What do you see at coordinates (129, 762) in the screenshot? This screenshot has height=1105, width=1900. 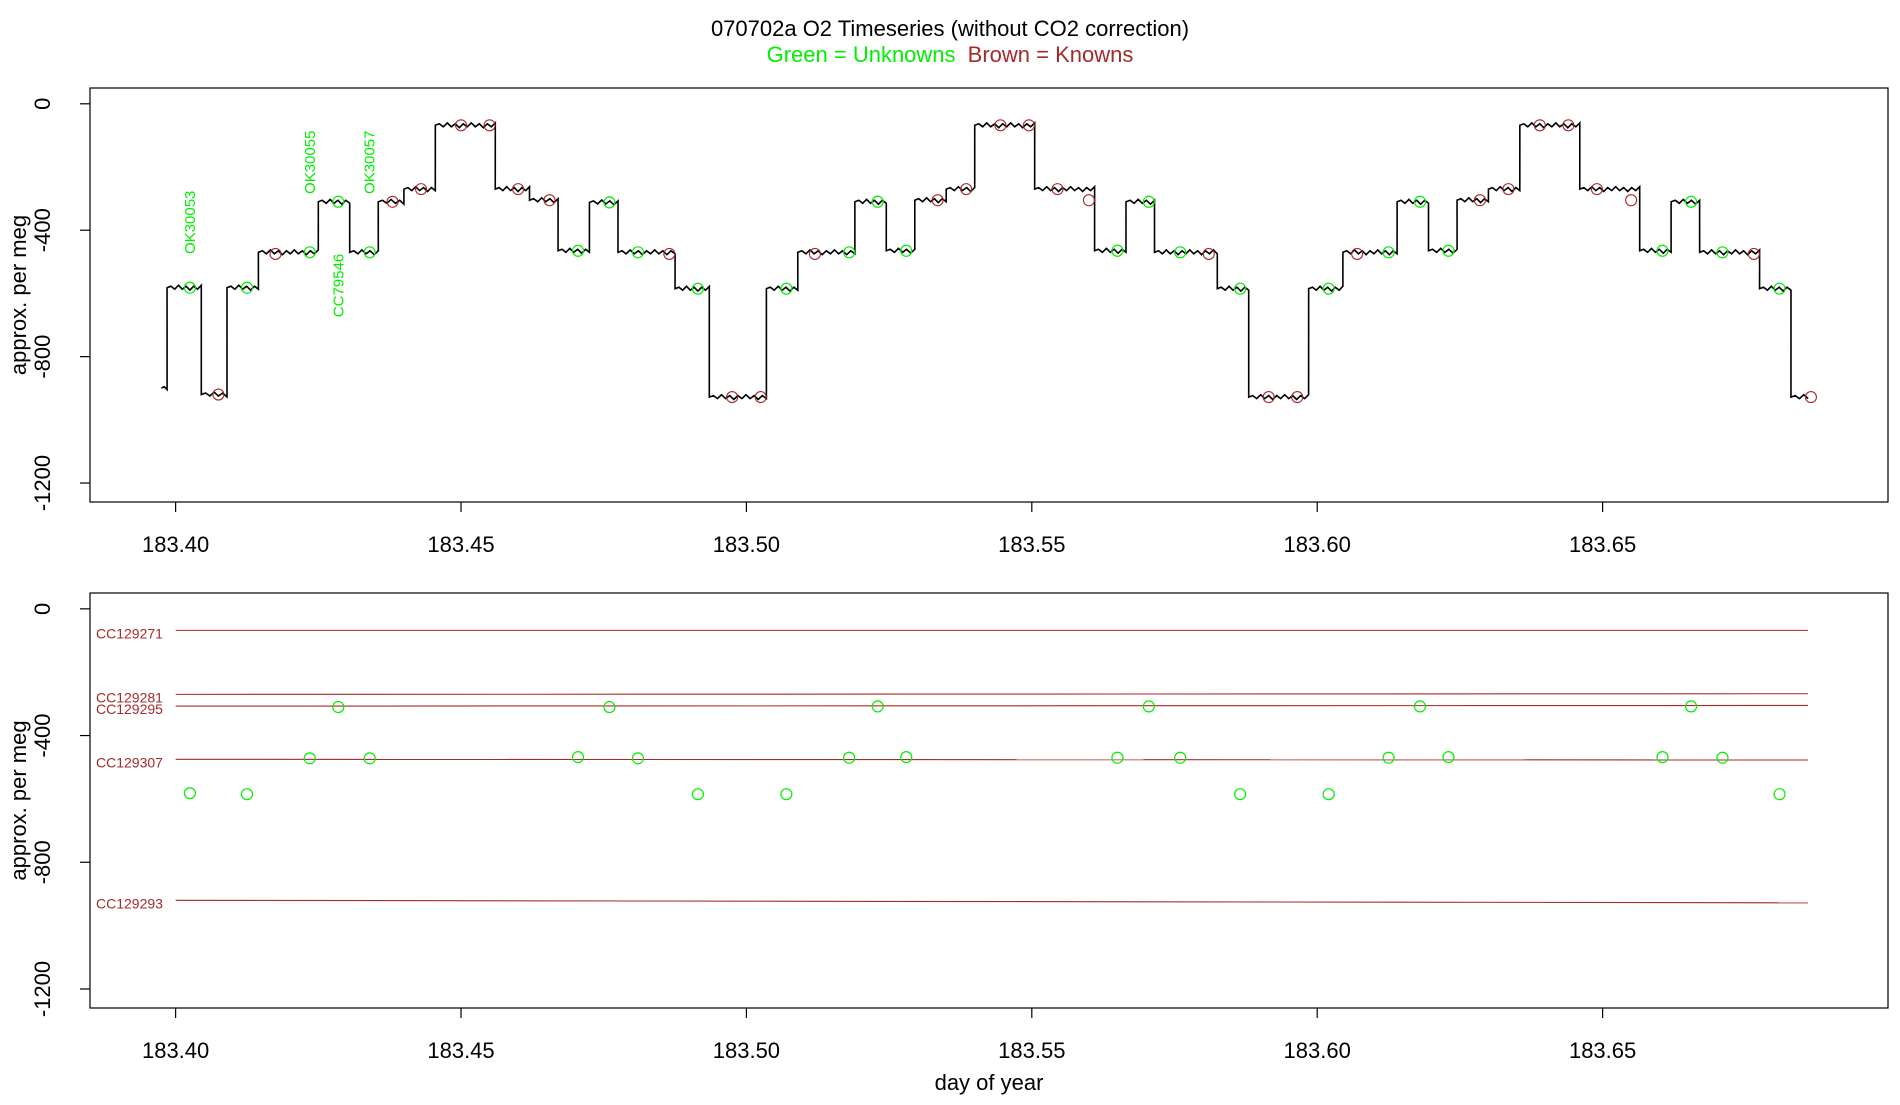 I see `known-line-label: CC129307` at bounding box center [129, 762].